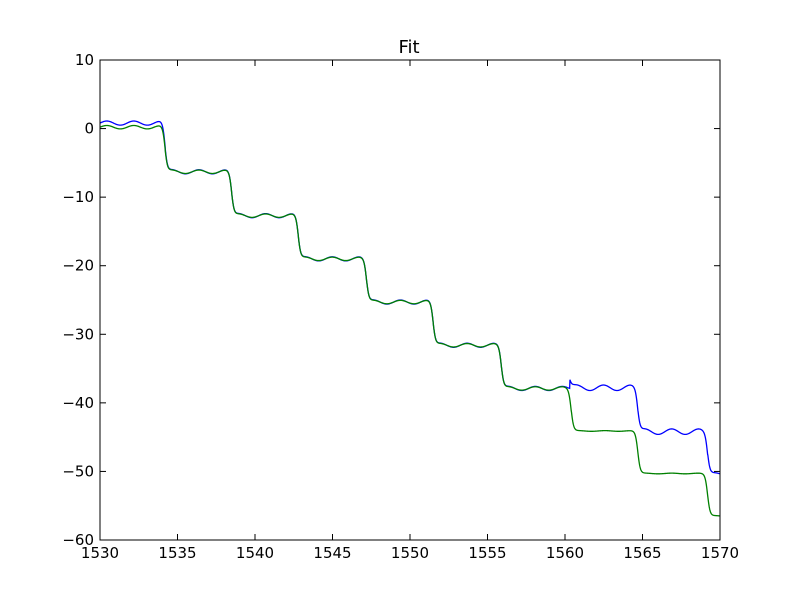 Image resolution: width=800 pixels, height=600 pixels. I want to click on x-tick-label: 1550, so click(410, 553).